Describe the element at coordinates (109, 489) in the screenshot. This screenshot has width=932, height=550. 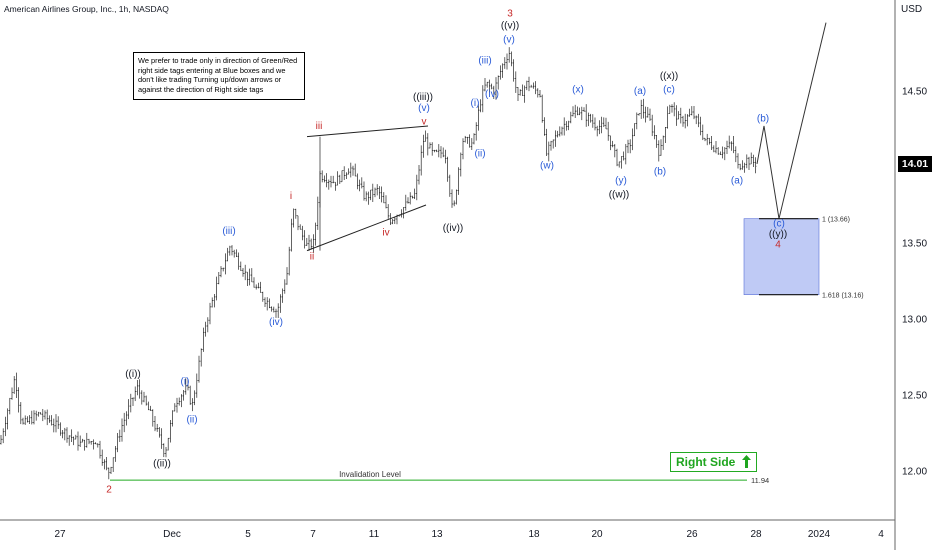
I see `wave-label: 2` at that location.